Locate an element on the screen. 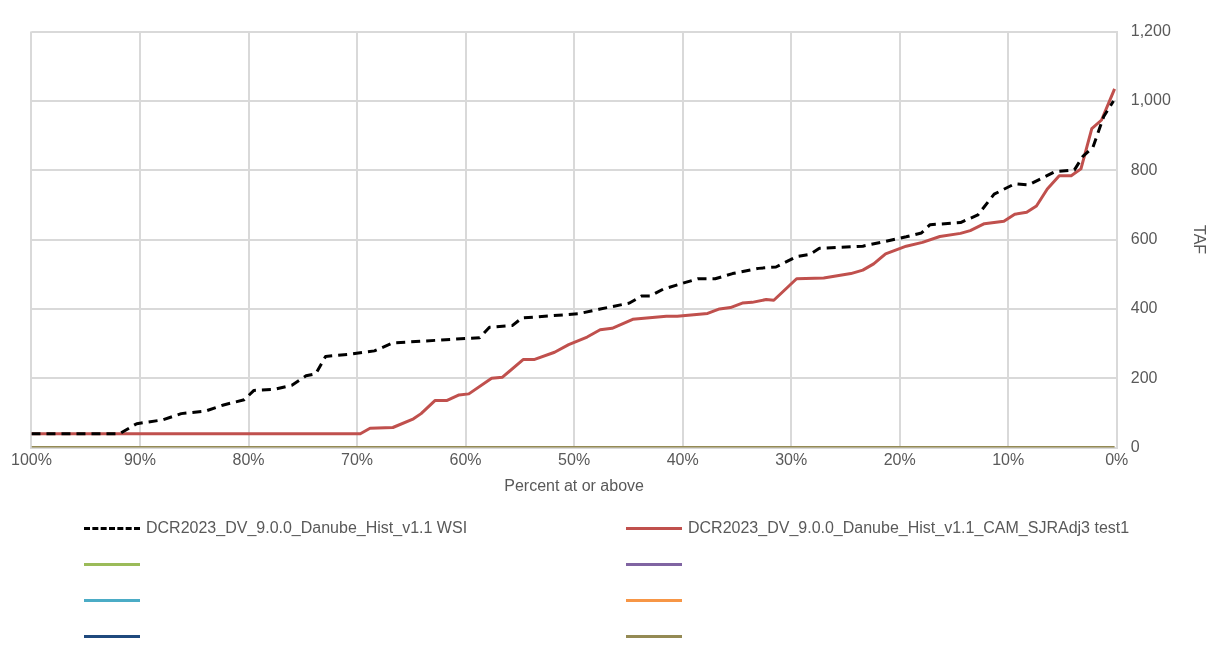 Image resolution: width=1226 pixels, height=657 pixels. y-tick-label: 1,200 is located at coordinates (1150, 31).